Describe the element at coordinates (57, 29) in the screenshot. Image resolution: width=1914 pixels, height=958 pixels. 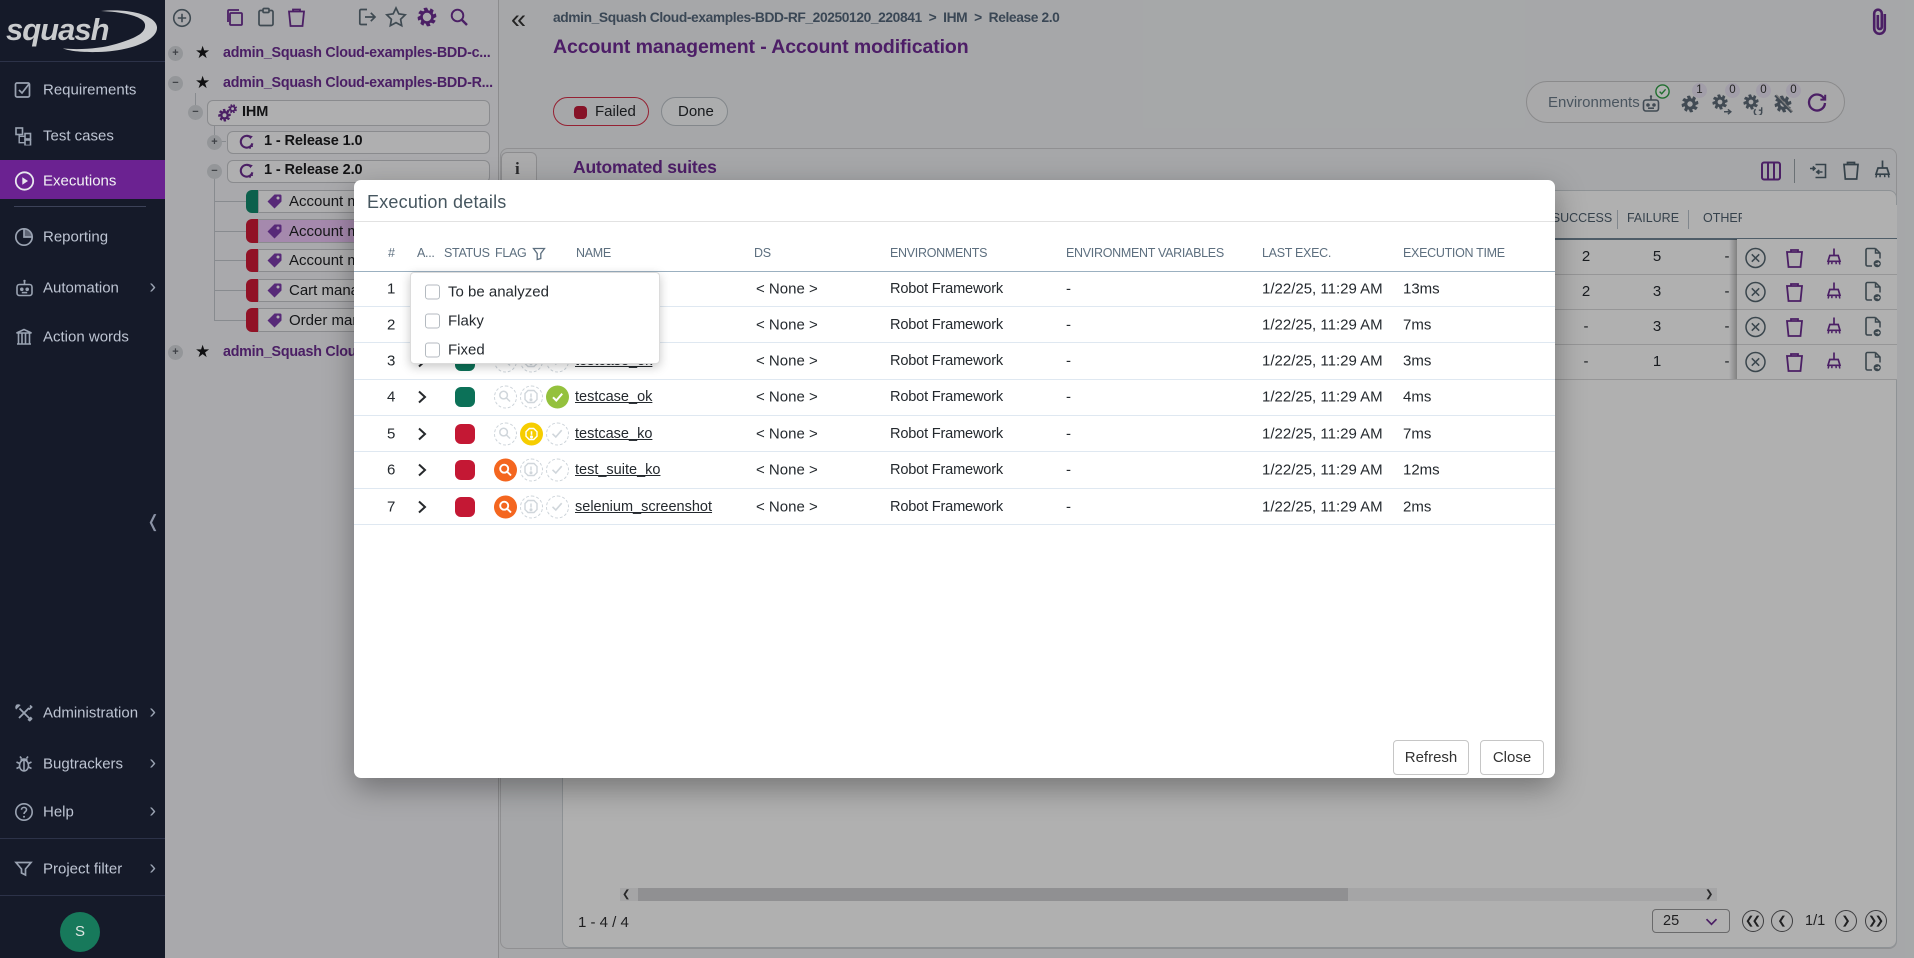
I see `svg-text: squash` at that location.